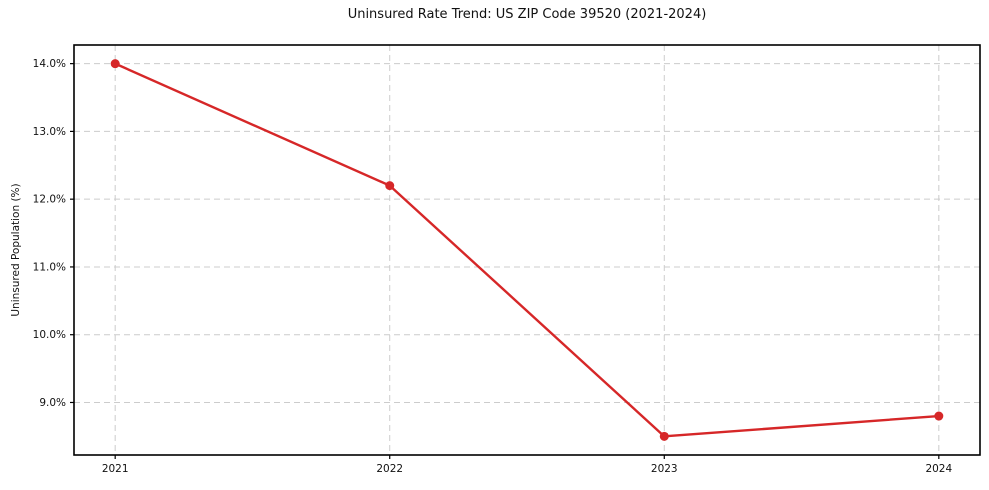 The height and width of the screenshot is (490, 989). Describe the element at coordinates (389, 469) in the screenshot. I see `x-tick-label: 2022` at that location.